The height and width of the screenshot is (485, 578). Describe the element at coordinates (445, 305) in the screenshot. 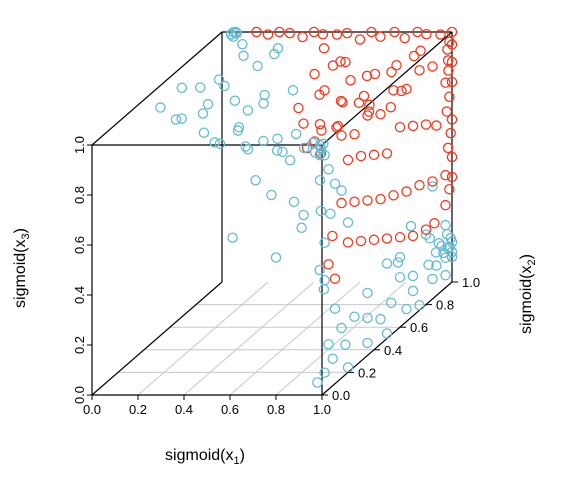

I see `y-tick-label: 0.8` at that location.